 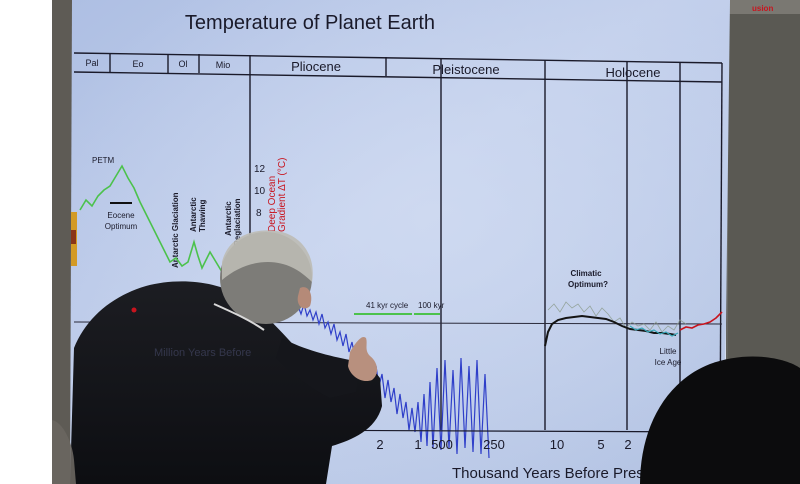 I want to click on presenter-hand, so click(x=363, y=359).